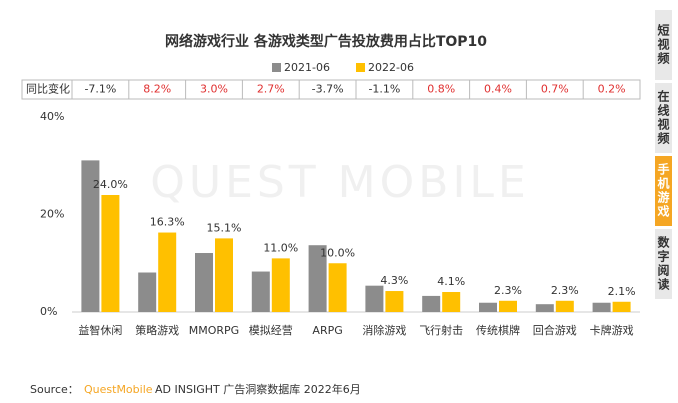  What do you see at coordinates (441, 330) in the screenshot?
I see `x-tick-label: 飞行射击` at bounding box center [441, 330].